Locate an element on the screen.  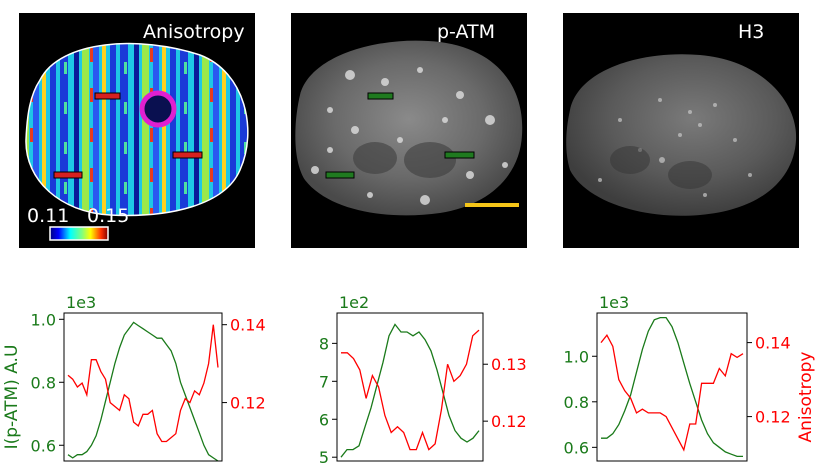
h3-panel: H3 is located at coordinates (681, 130).